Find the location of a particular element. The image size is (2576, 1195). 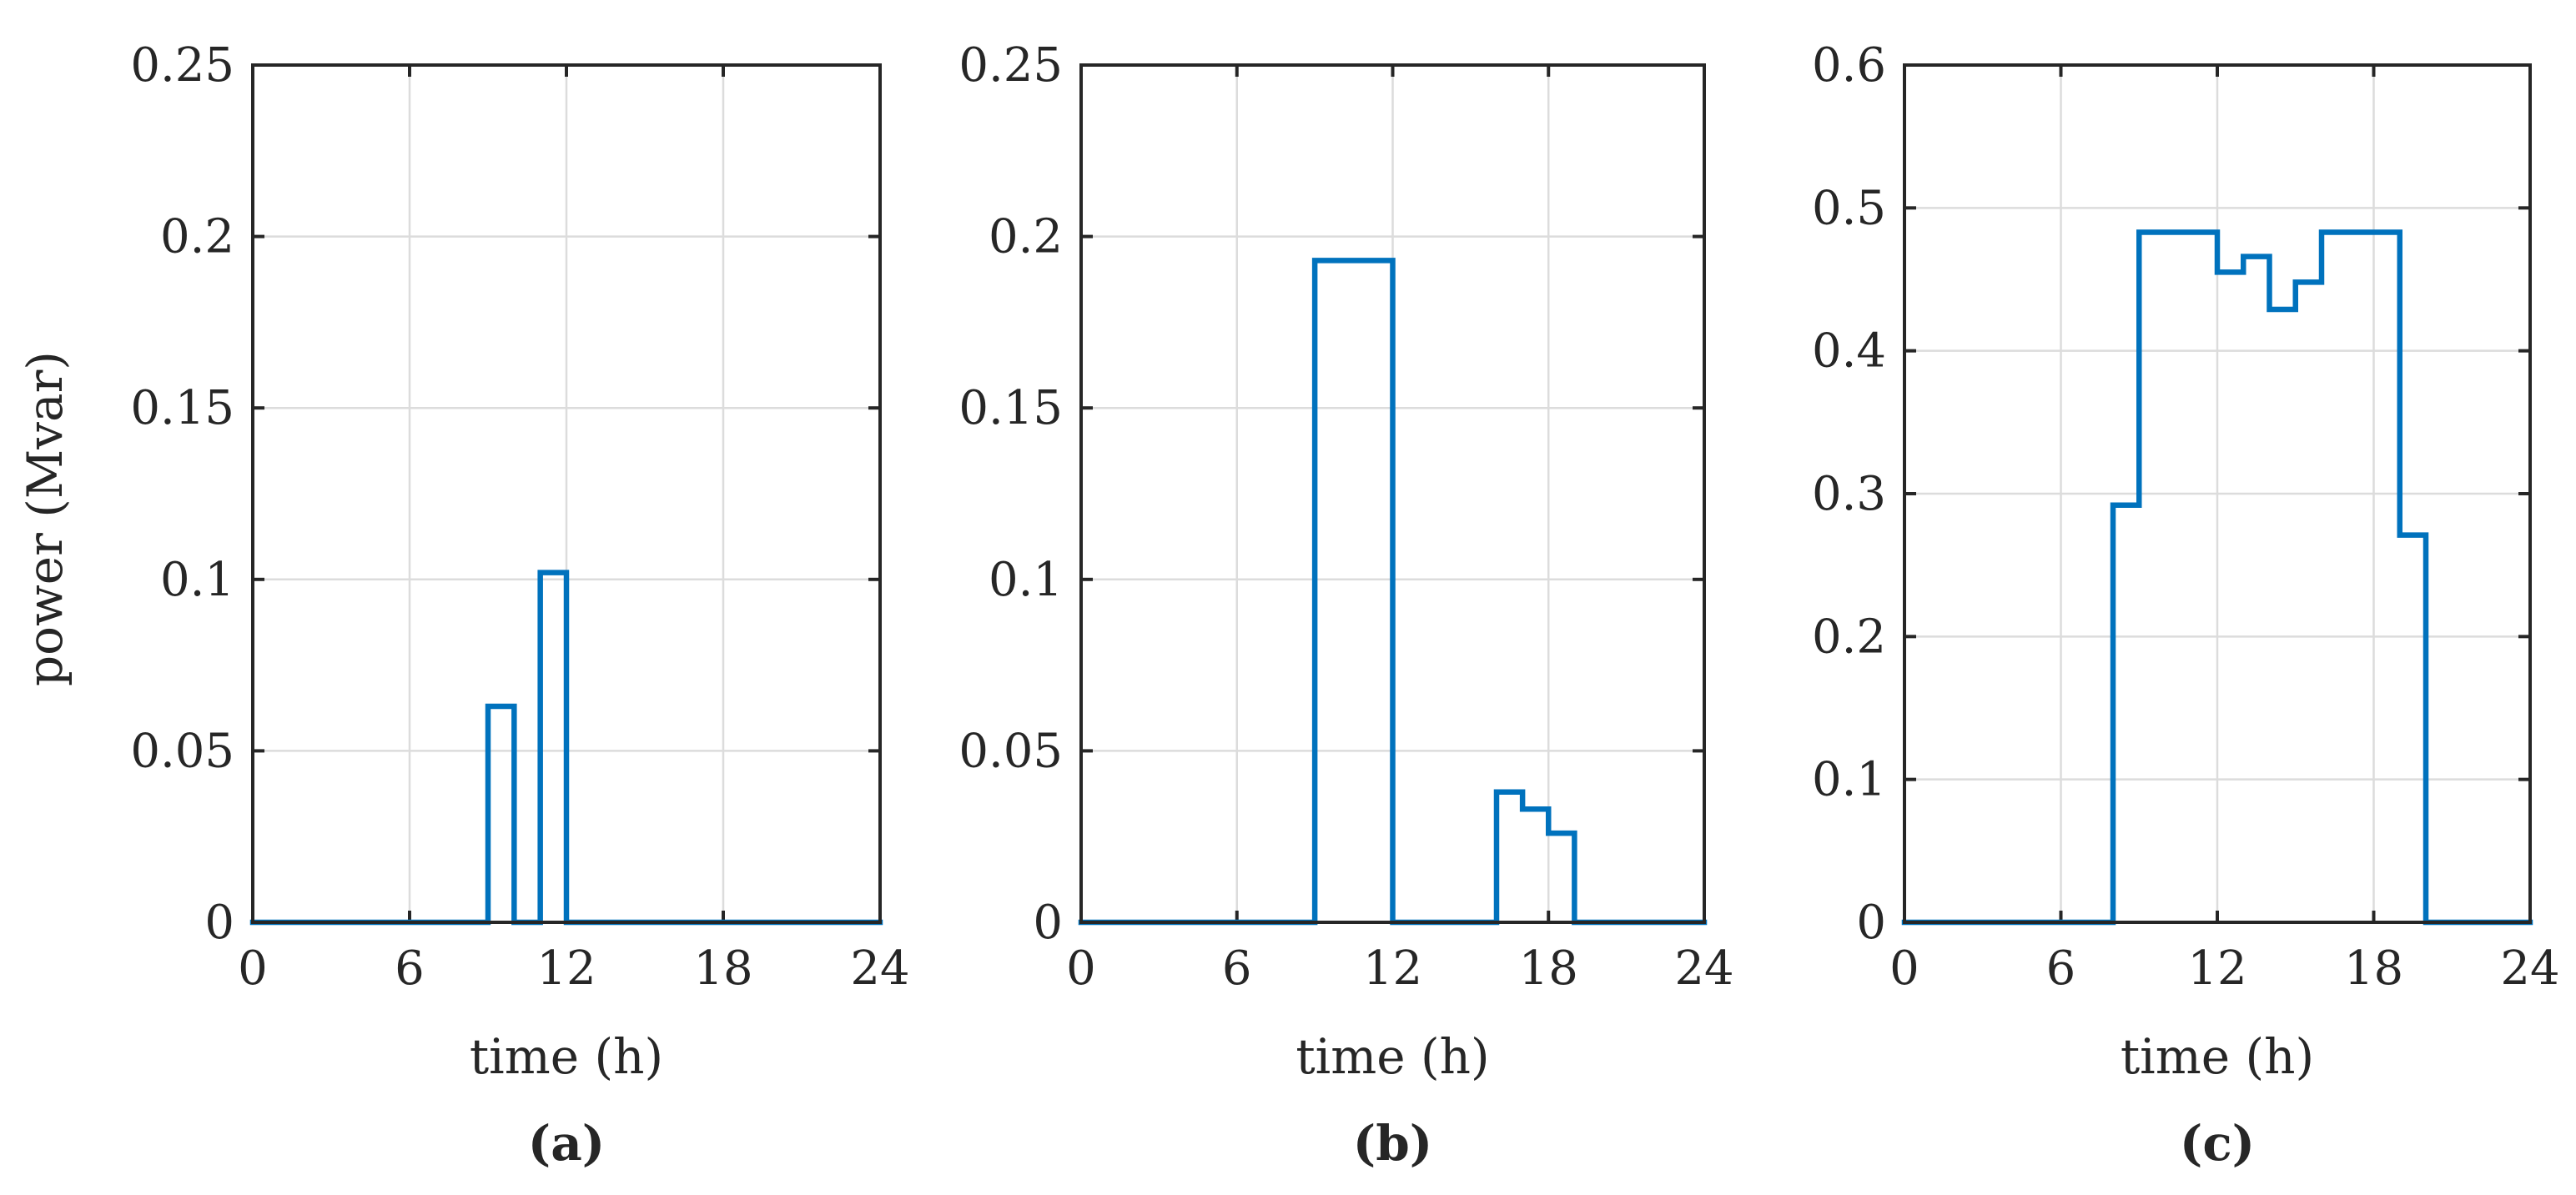

y-tick-label: 0.4 is located at coordinates (1849, 351).